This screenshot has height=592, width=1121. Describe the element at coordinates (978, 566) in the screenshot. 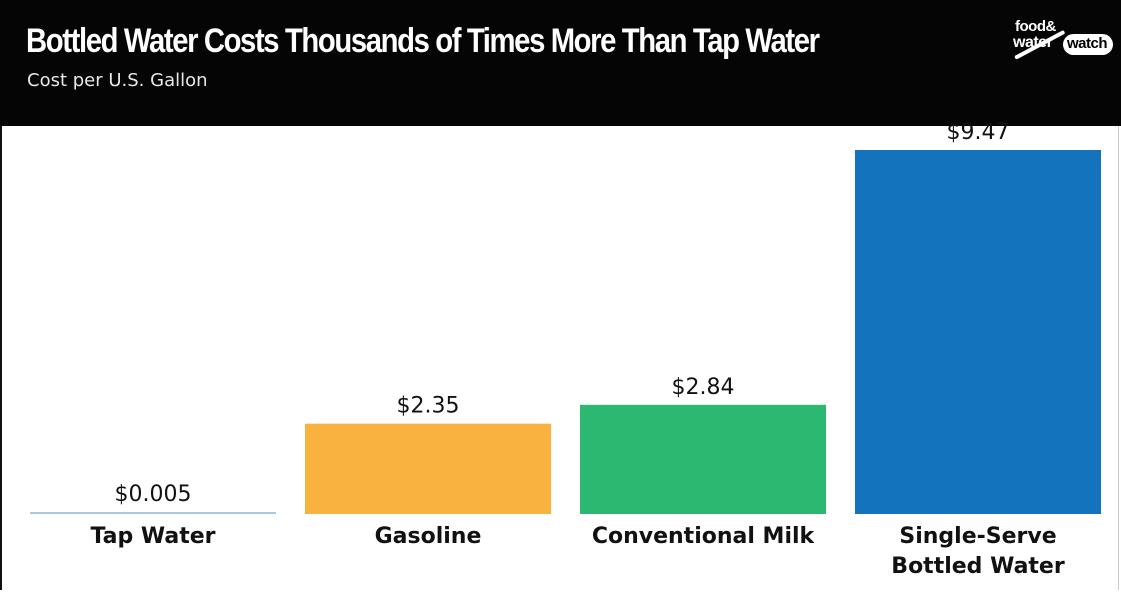

I see `category-label-3-line-1: Bottled Water` at that location.